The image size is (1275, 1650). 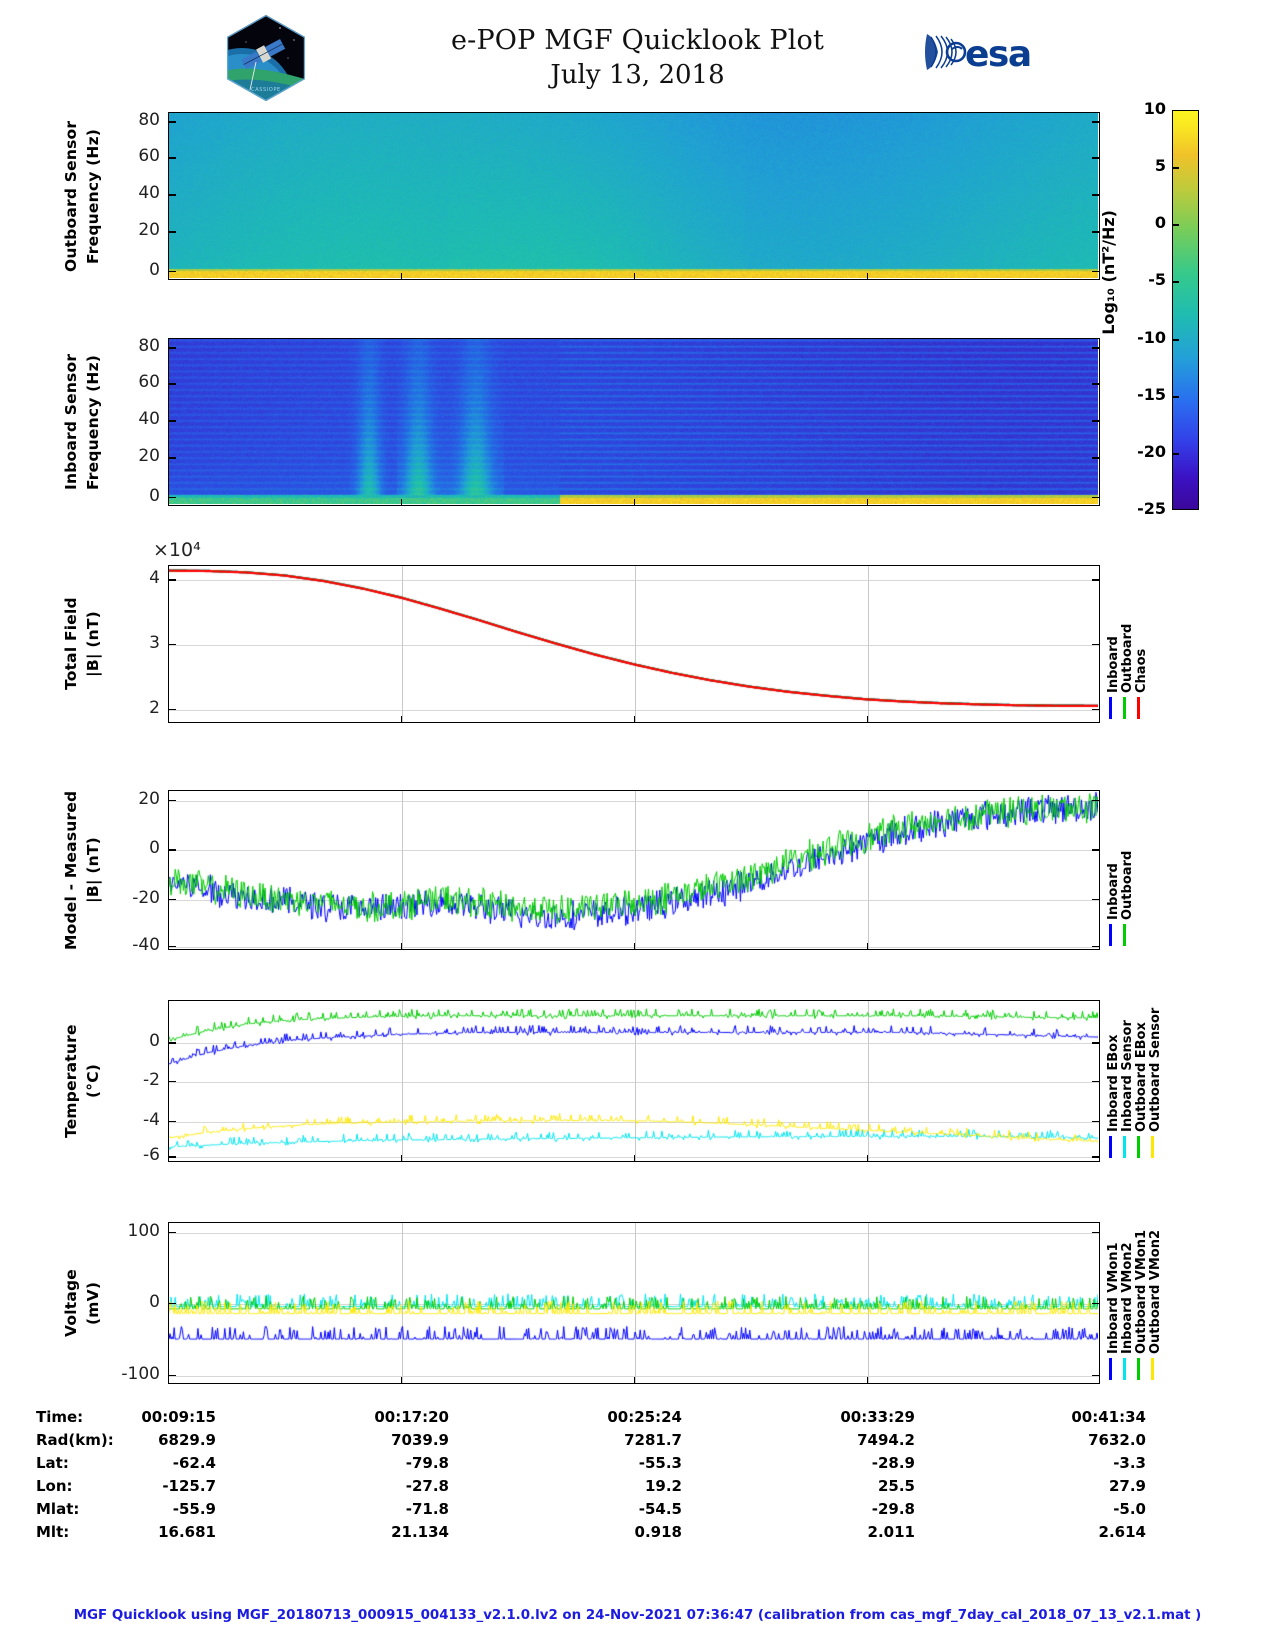 I want to click on voltage-legend-label: Inboard VMon2, so click(x=1127, y=1298).